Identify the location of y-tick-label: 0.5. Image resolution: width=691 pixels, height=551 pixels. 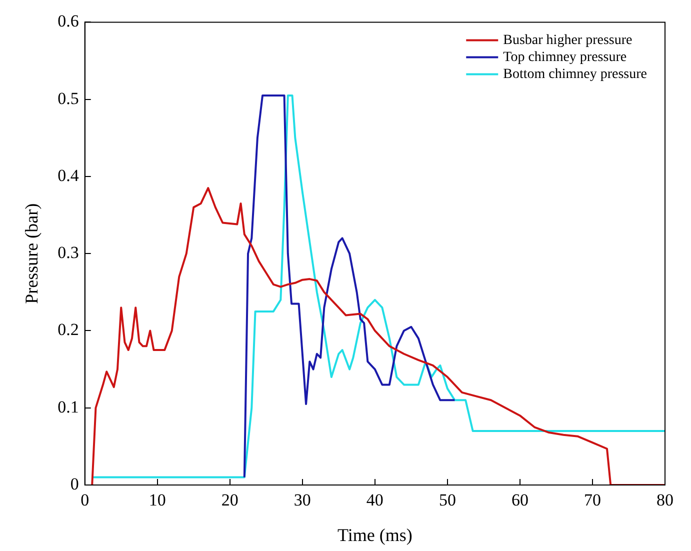
(68, 98).